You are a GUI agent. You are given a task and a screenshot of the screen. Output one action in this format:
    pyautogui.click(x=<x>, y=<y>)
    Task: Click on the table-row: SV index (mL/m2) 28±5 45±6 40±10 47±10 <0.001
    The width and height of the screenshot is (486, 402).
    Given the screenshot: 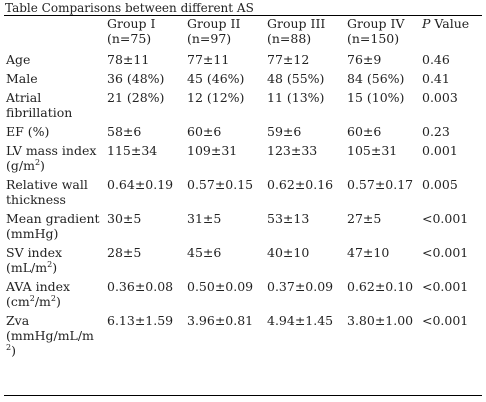 What is the action you would take?
    pyautogui.click(x=243, y=262)
    